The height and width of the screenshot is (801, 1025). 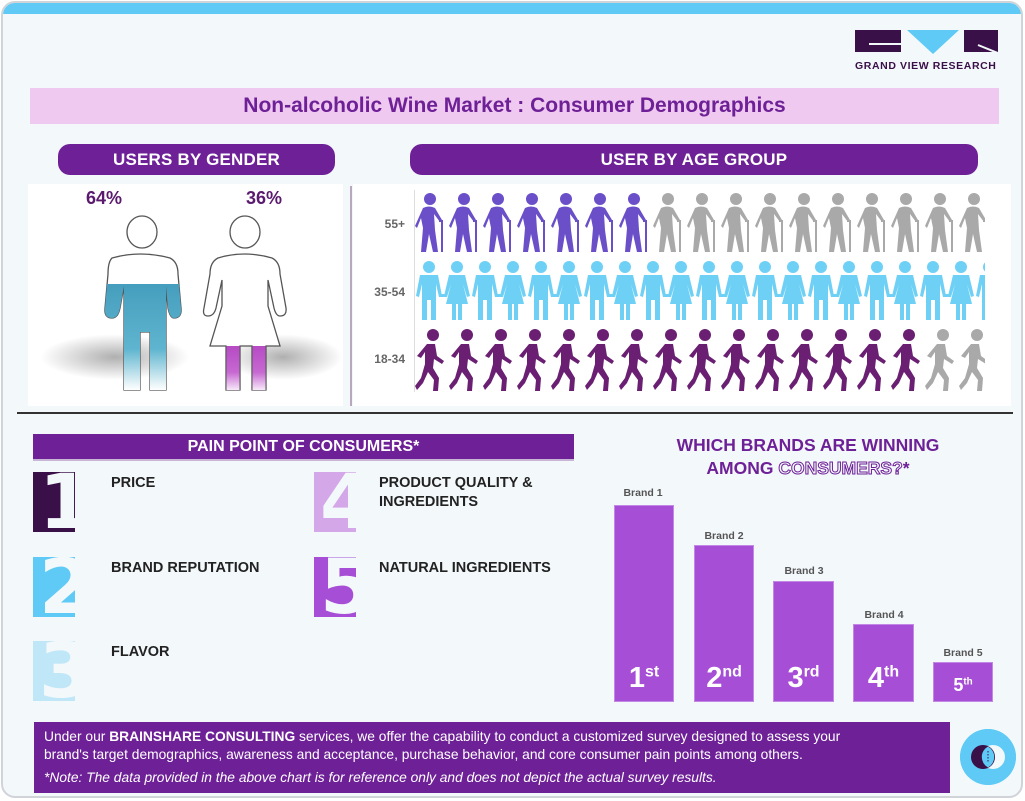 What do you see at coordinates (963, 653) in the screenshot?
I see `brand-5-label: Brand 5` at bounding box center [963, 653].